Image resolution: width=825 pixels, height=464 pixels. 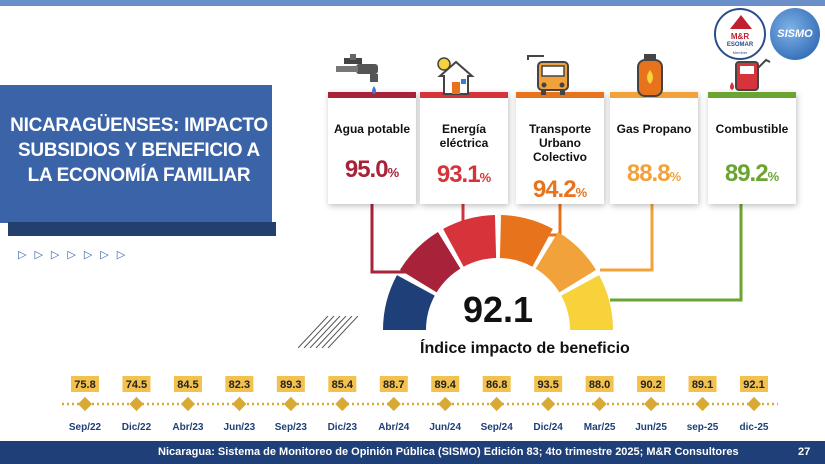 What do you see at coordinates (496, 385) in the screenshot?
I see `data-label: 86.8` at bounding box center [496, 385].